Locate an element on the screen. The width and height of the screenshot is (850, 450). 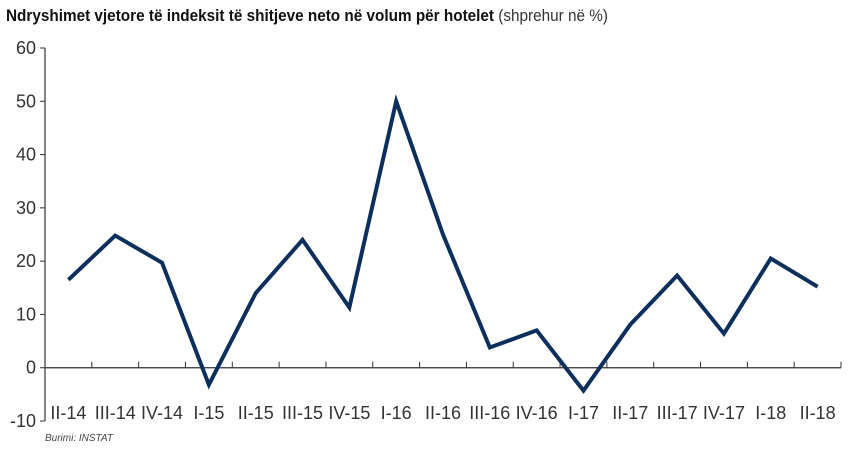
x-tick-label: III-17 is located at coordinates (677, 413).